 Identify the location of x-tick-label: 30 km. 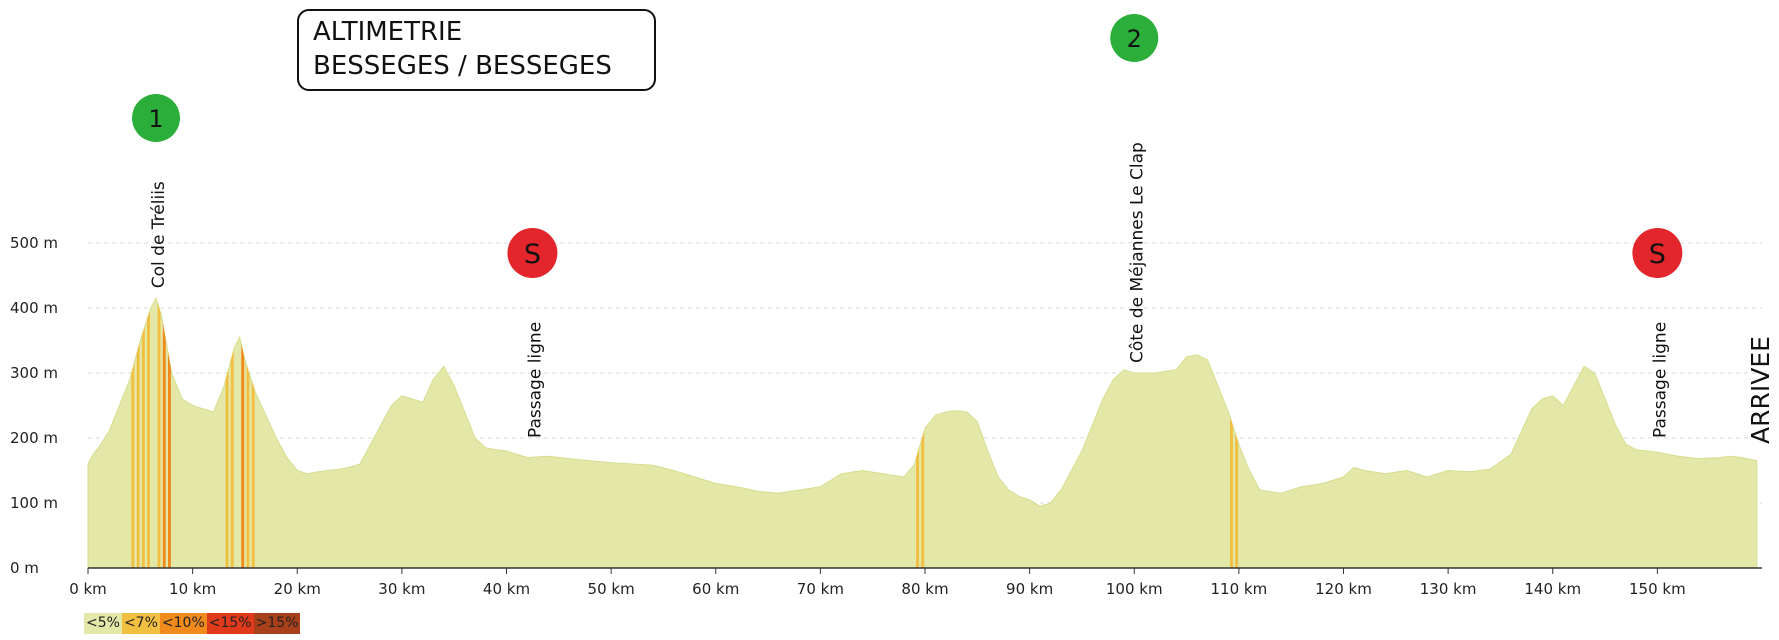
(401, 589).